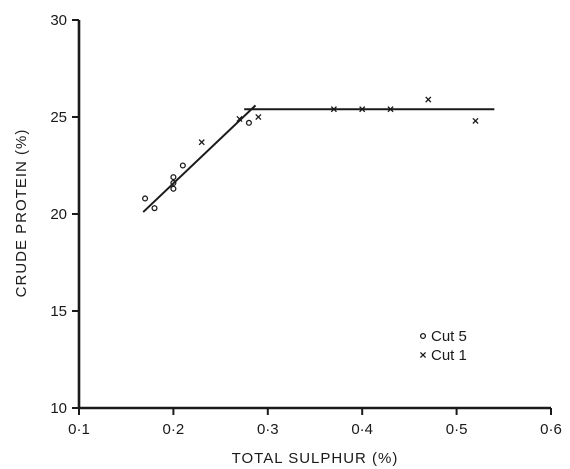 This screenshot has width=570, height=469. I want to click on fit-lines, so click(318, 158).